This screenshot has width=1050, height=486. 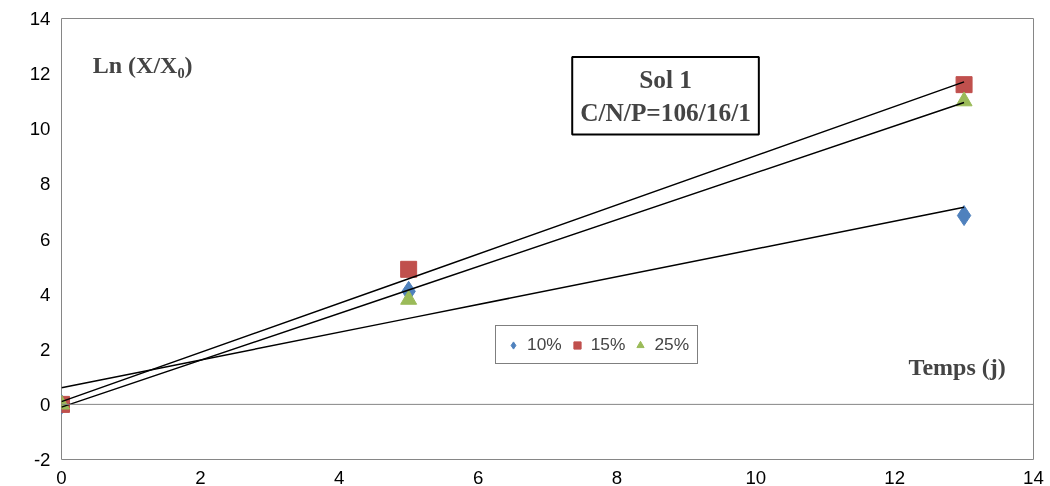 I want to click on x-axis-title: Temps (j), so click(x=957, y=367).